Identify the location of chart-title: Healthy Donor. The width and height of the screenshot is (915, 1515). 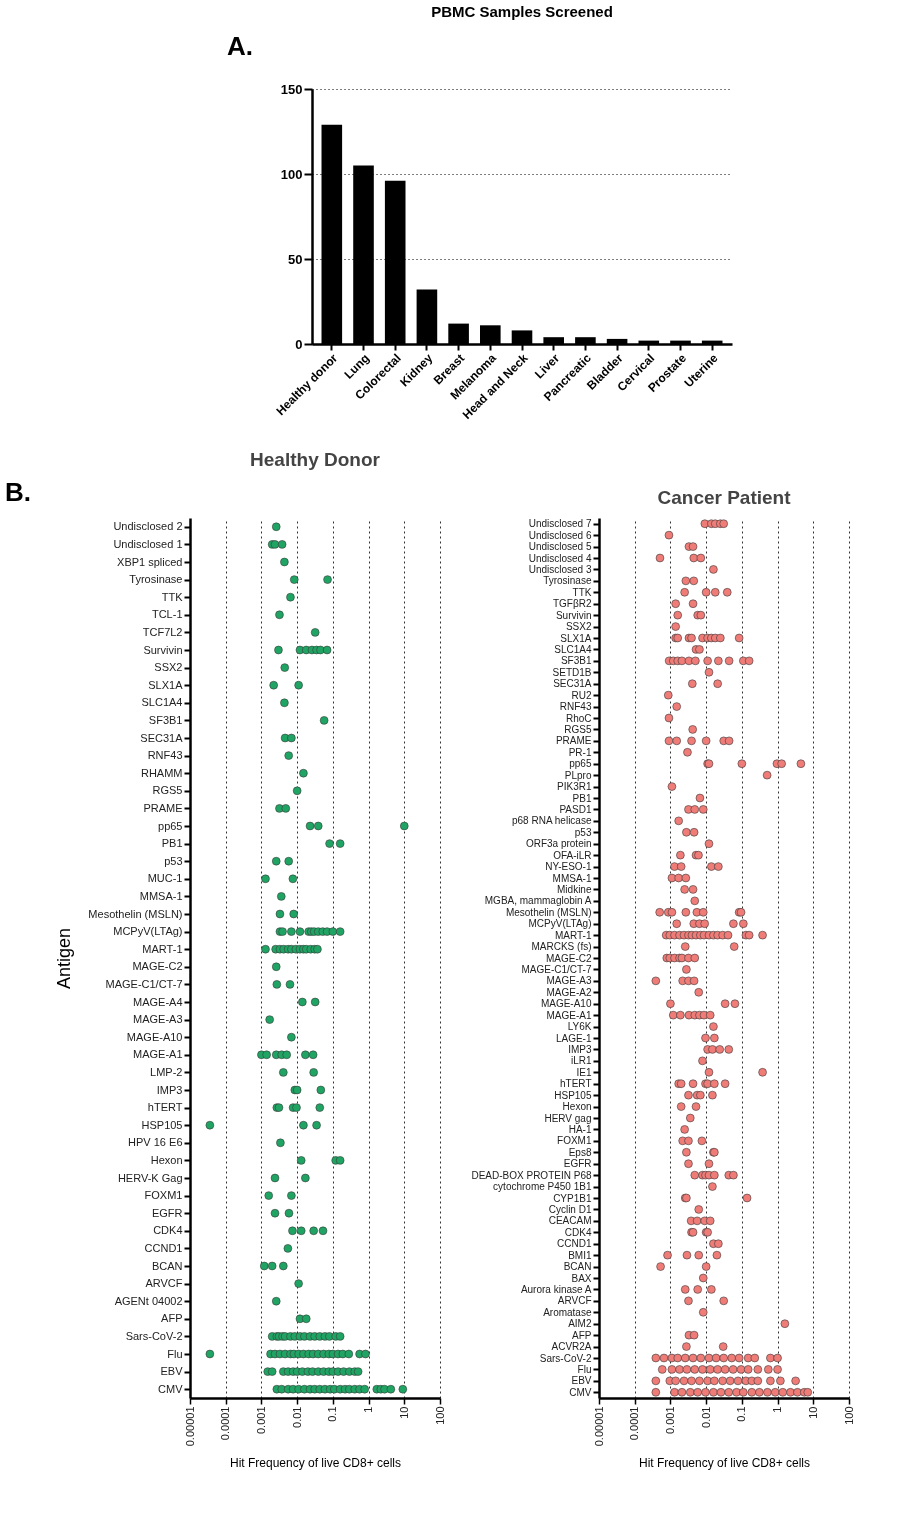
(315, 459).